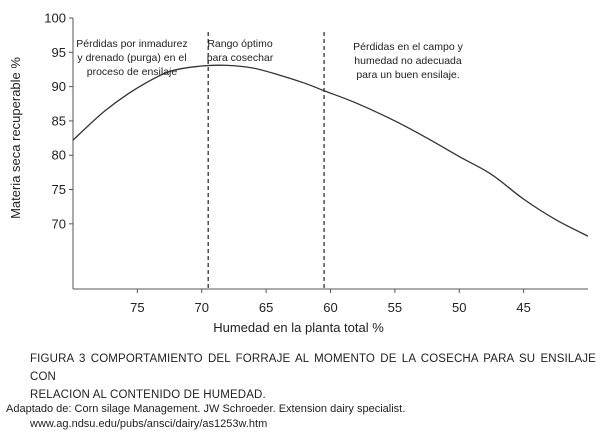  What do you see at coordinates (148, 395) in the screenshot?
I see `caption-line-2: RELACION AL CONTENIDO DE HUMEDAD.` at bounding box center [148, 395].